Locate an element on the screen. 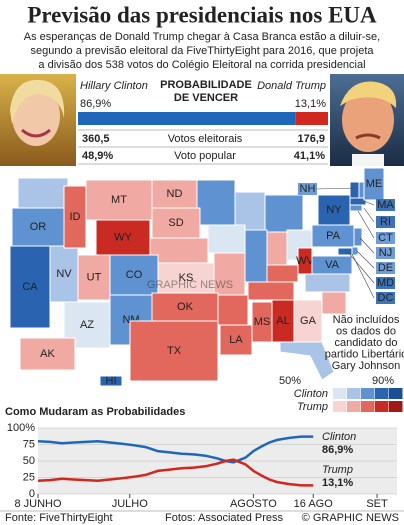  footer-credit: © GRAPHIC NEWS is located at coordinates (350, 518).